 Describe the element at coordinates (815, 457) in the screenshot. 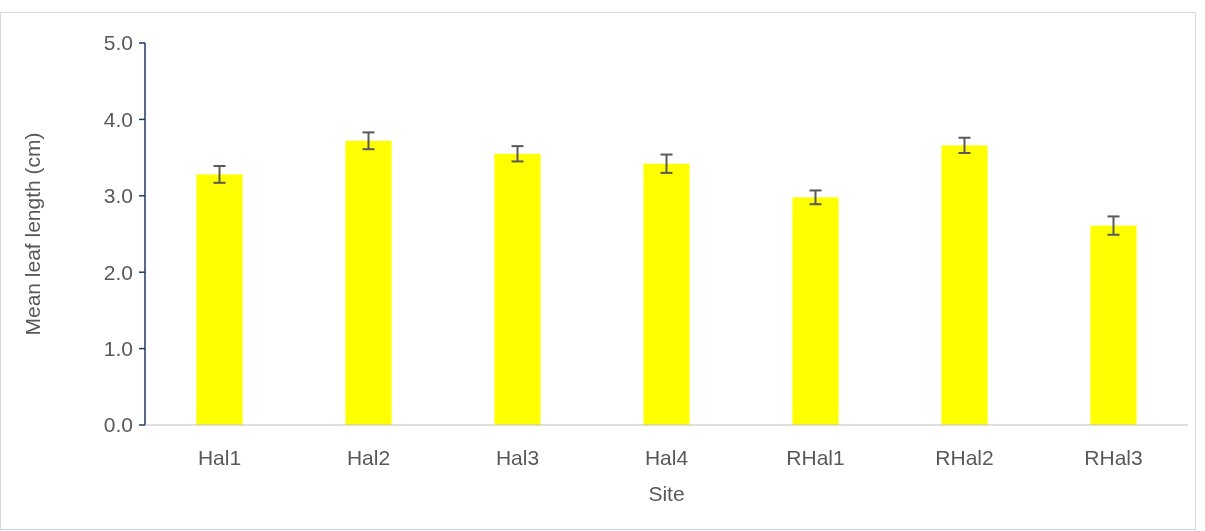

I see `x-tick-label: RHal1` at that location.